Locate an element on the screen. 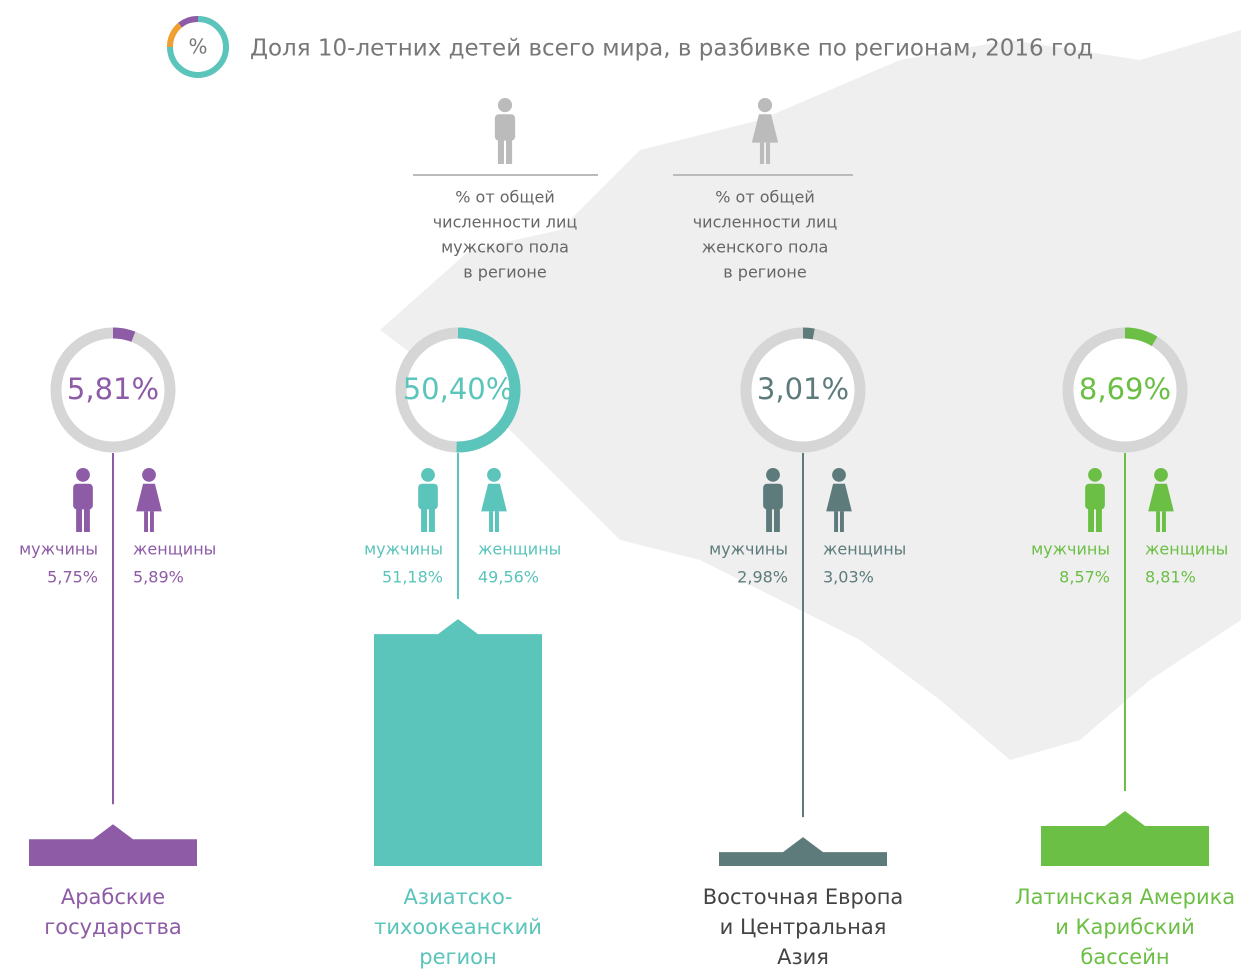  legend-text: мужского пола is located at coordinates (505, 247).